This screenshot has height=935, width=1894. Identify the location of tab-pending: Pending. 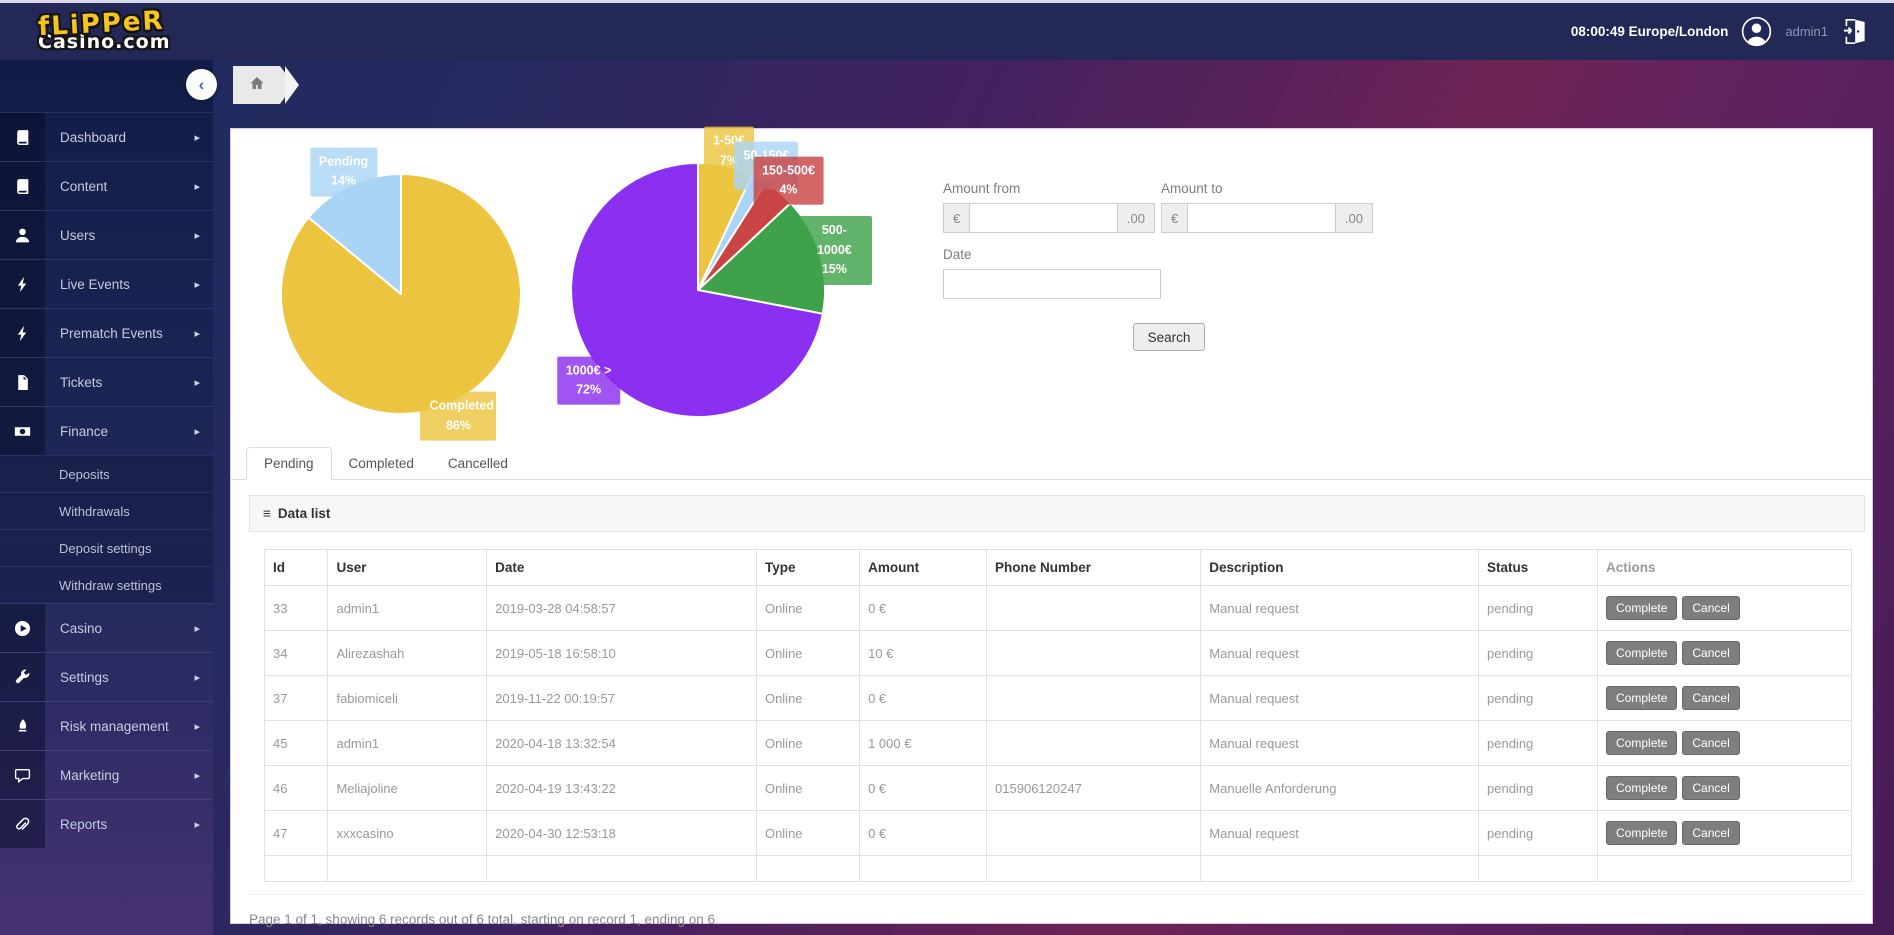
(289, 463).